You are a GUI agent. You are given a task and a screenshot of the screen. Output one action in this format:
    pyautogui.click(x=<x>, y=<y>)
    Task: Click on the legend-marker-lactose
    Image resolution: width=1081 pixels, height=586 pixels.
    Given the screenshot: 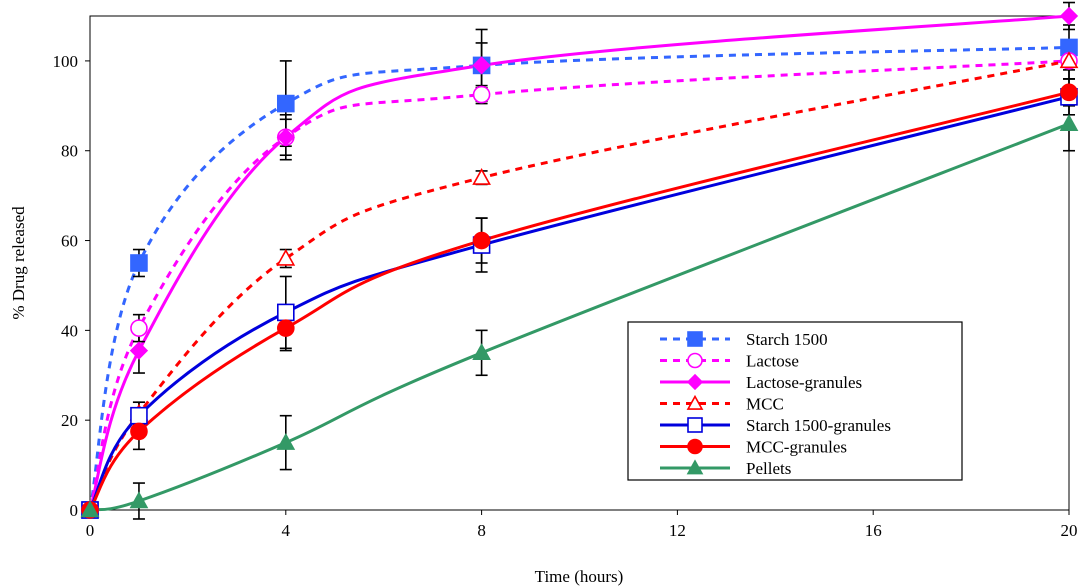 What is the action you would take?
    pyautogui.click(x=695, y=360)
    